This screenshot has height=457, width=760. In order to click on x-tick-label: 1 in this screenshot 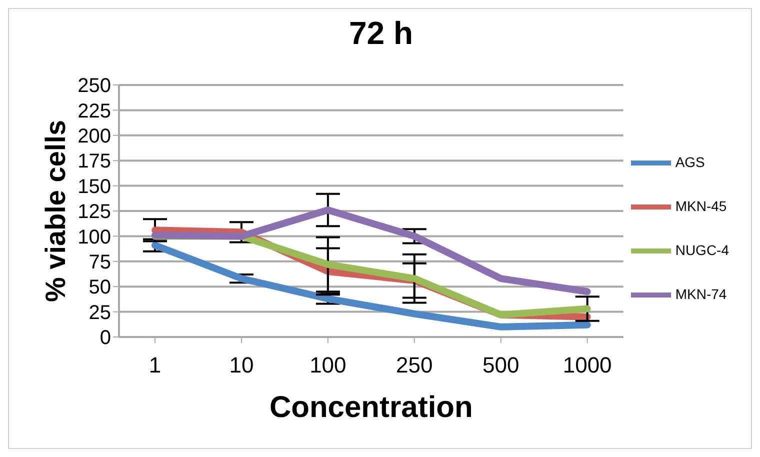, I will do `click(155, 365)`.